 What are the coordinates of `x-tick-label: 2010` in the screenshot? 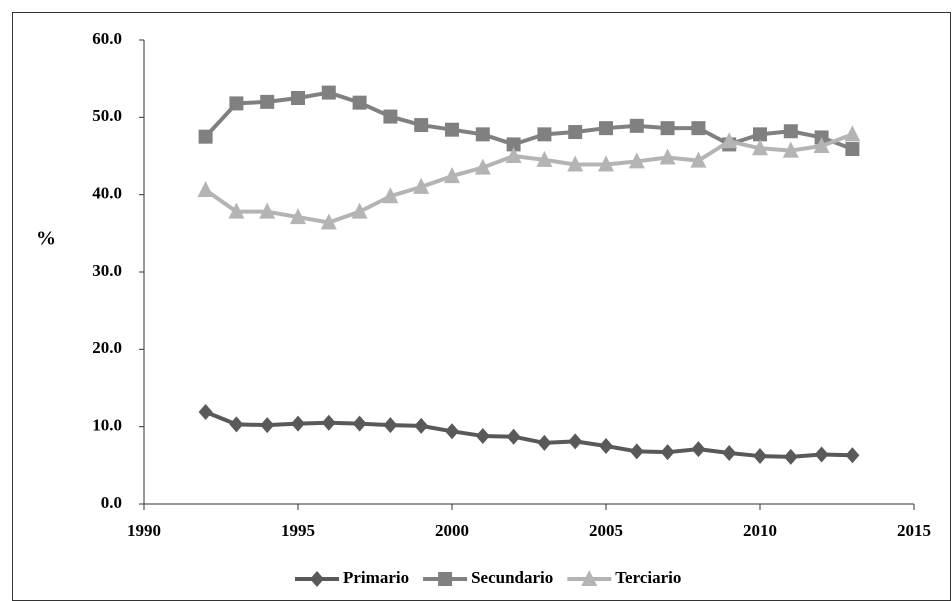 It's located at (760, 530).